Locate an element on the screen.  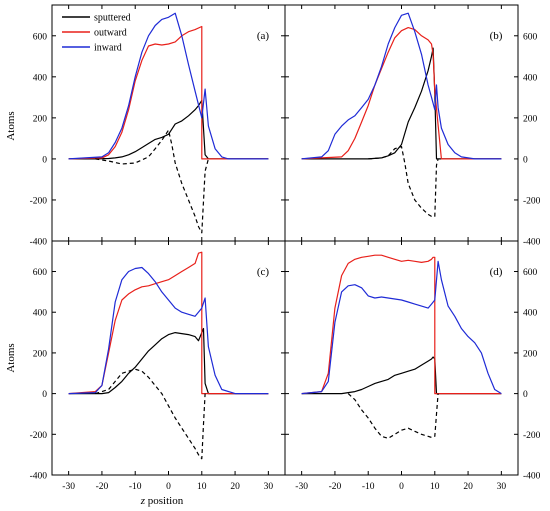
y-axis-title-top: Atoms is located at coordinates (11, 125).